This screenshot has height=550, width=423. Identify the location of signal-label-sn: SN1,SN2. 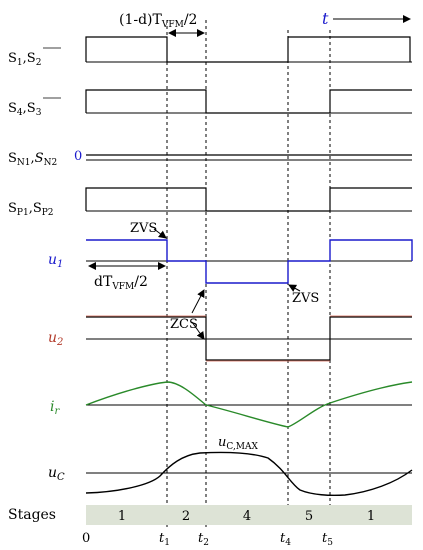
(32, 159).